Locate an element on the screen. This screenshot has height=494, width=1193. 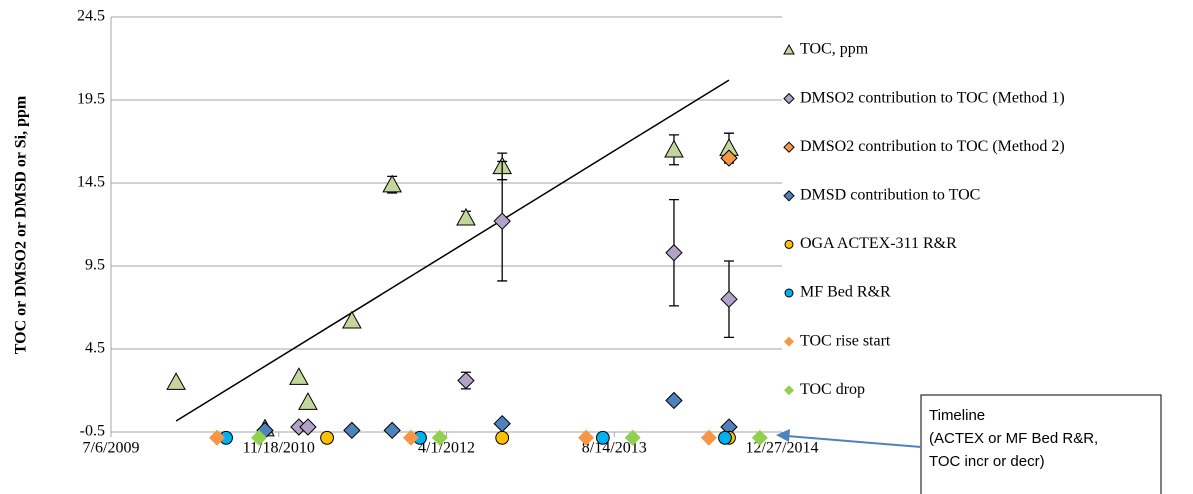
legend-label: DMSO2 contribution to TOC (Method 2) is located at coordinates (932, 146).